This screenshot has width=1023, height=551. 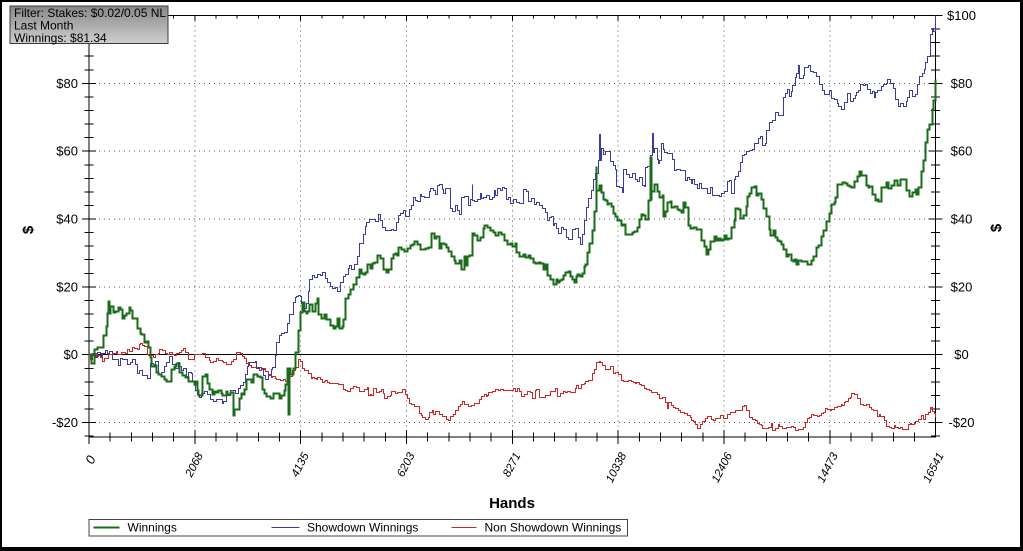 What do you see at coordinates (90, 13) in the screenshot?
I see `svg-text: Filter: Stakes: $0.02/0.05 NL` at bounding box center [90, 13].